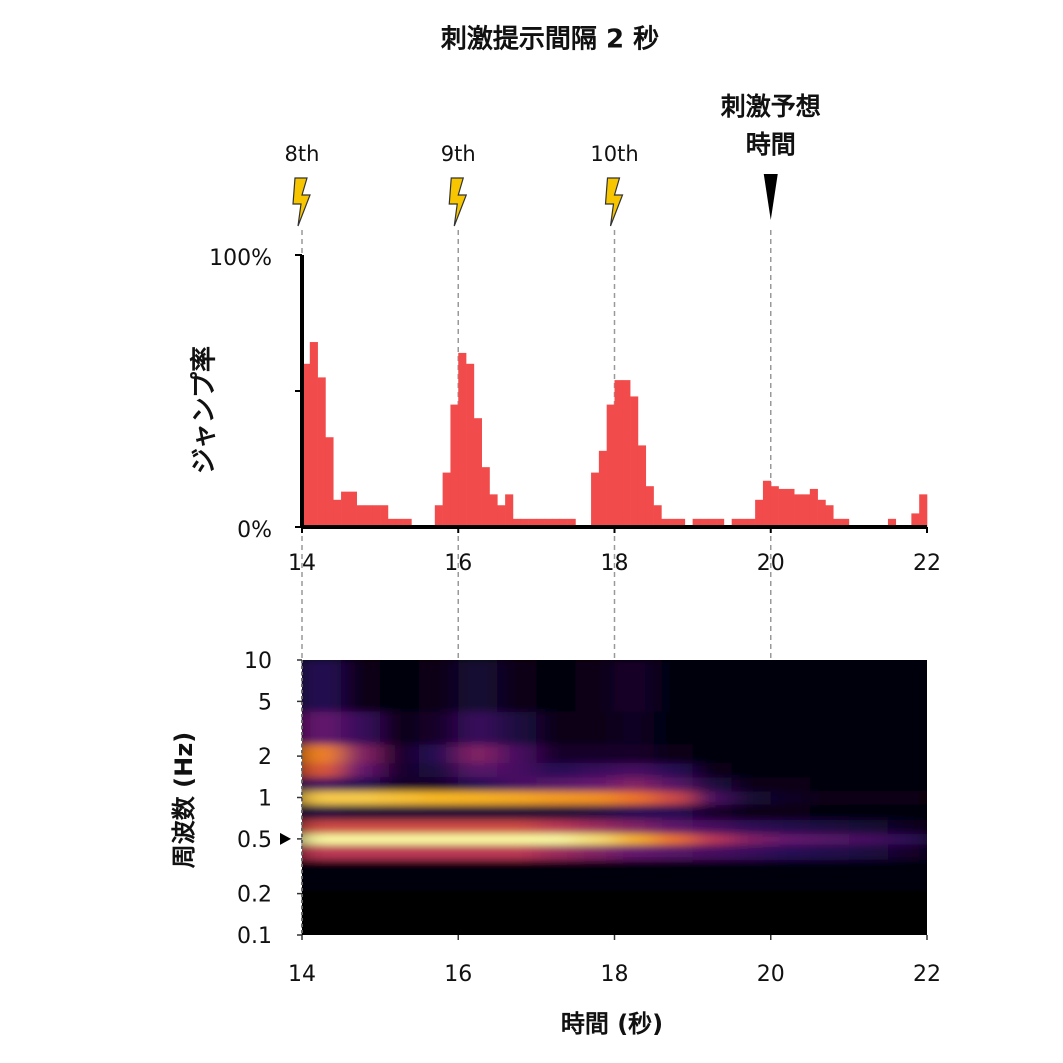 This screenshot has height=1063, width=1063. I want to click on annotation-label: 時間, so click(771, 144).